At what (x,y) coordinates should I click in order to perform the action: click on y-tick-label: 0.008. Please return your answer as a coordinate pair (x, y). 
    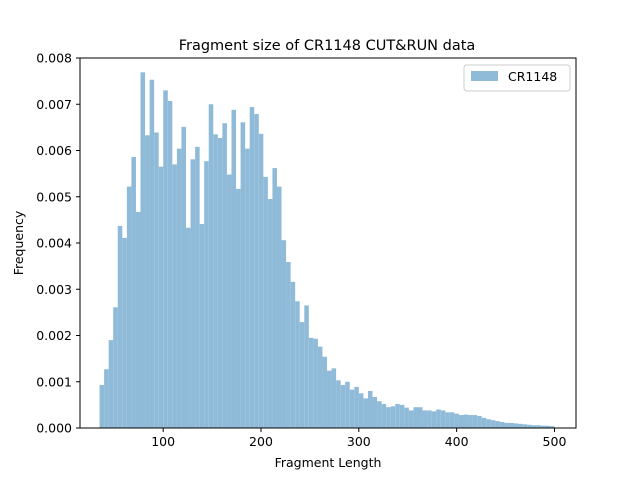
    Looking at the image, I should click on (54, 58).